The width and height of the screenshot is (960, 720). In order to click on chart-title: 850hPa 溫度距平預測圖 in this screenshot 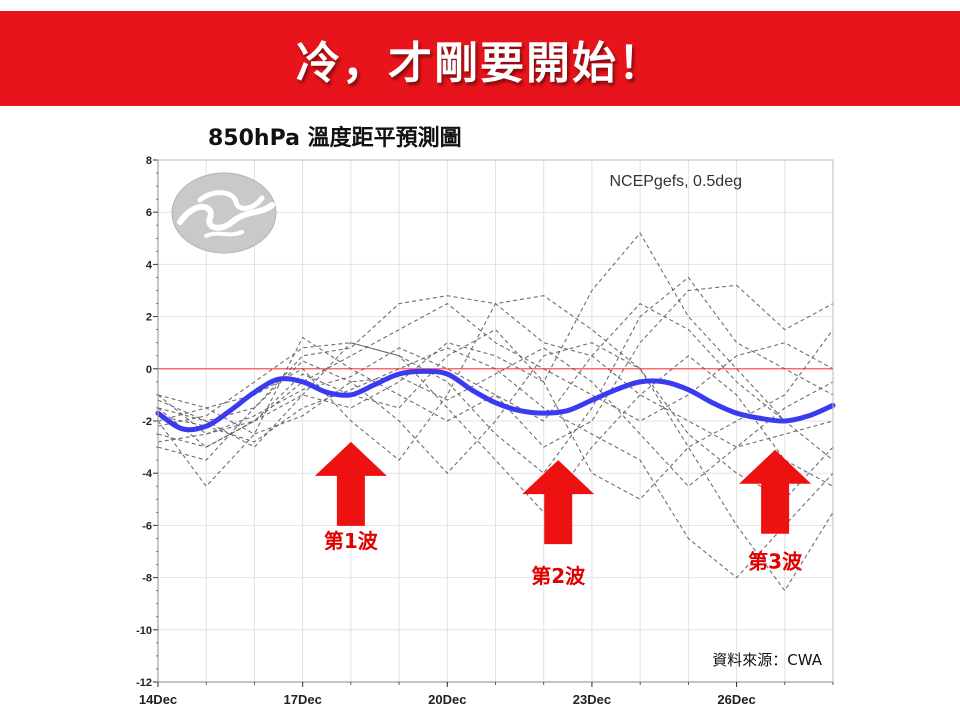, I will do `click(335, 138)`.